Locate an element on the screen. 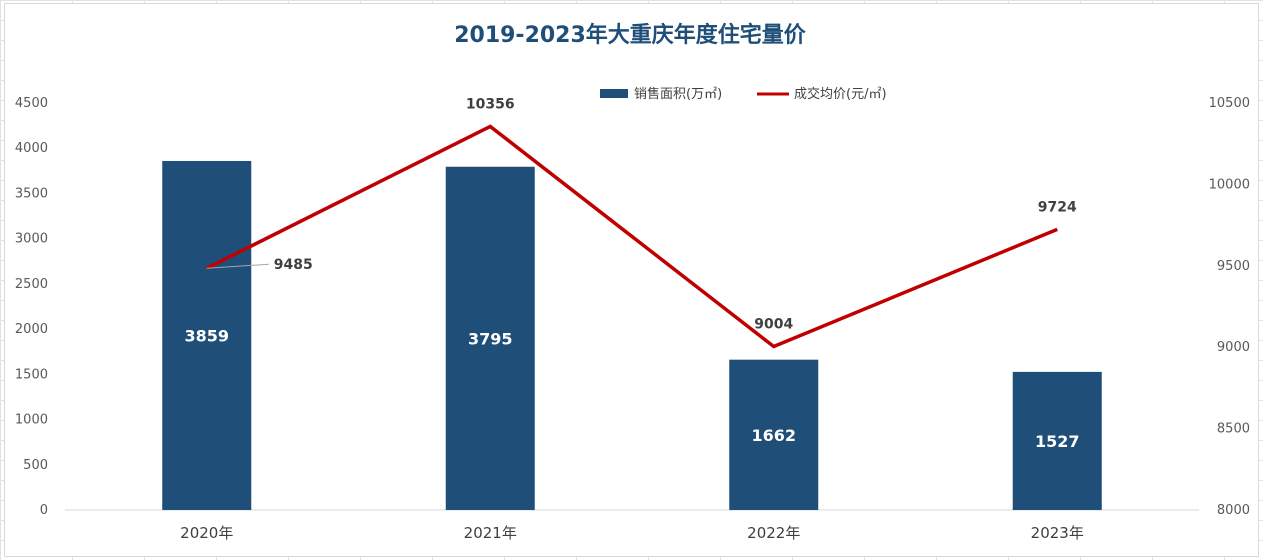 The height and width of the screenshot is (560, 1263). left-y-tick-label: 4000 is located at coordinates (31, 148).